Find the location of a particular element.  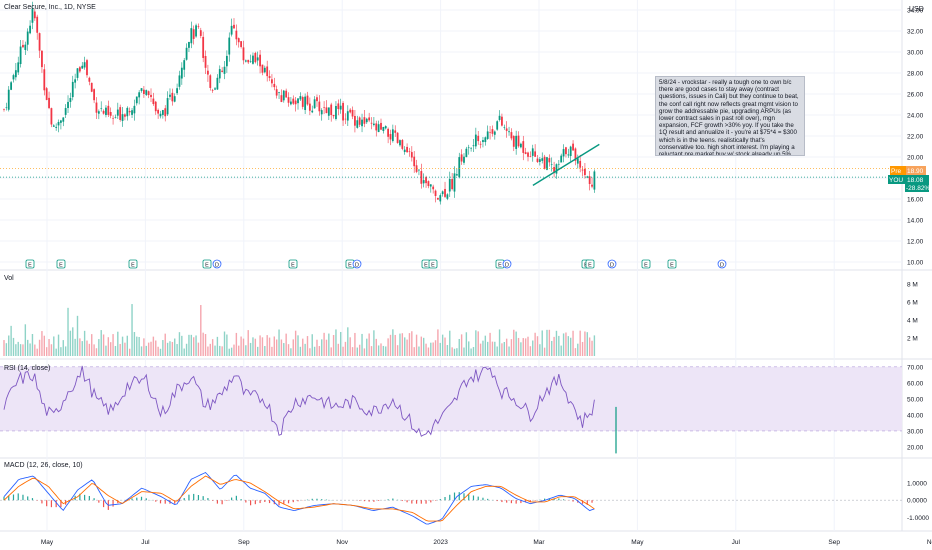

earnings-markers: EEEEDEEDEEEDEEDEED is located at coordinates (376, 264).